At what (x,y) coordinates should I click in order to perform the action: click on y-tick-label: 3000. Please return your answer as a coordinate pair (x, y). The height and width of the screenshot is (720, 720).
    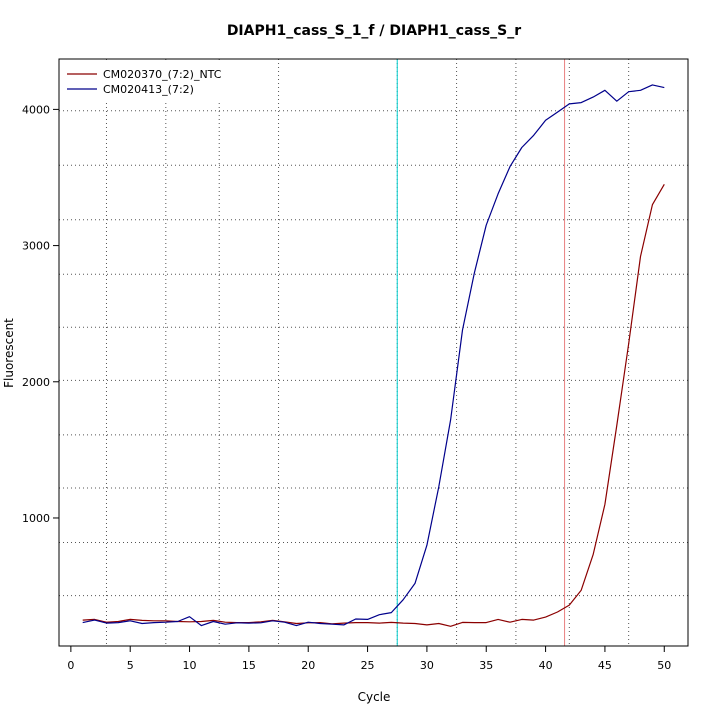
    Looking at the image, I should click on (36, 246).